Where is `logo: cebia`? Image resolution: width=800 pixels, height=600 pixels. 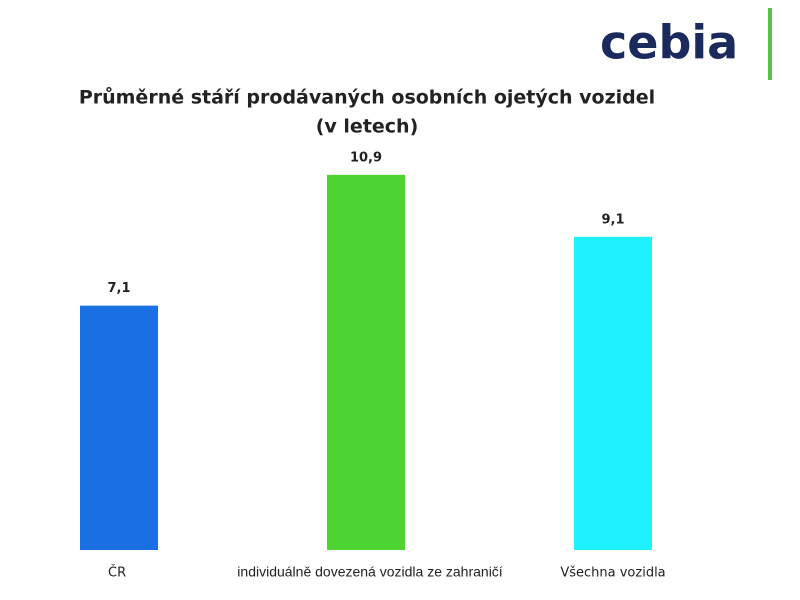
logo: cebia is located at coordinates (669, 43).